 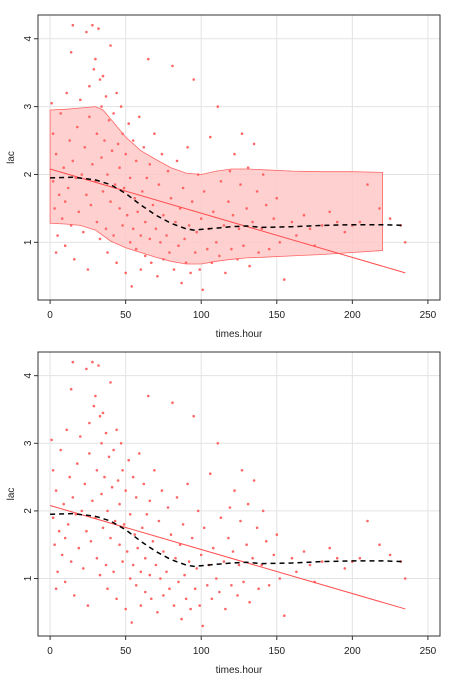 I want to click on x-axis-label: times.hour, so click(x=239, y=334).